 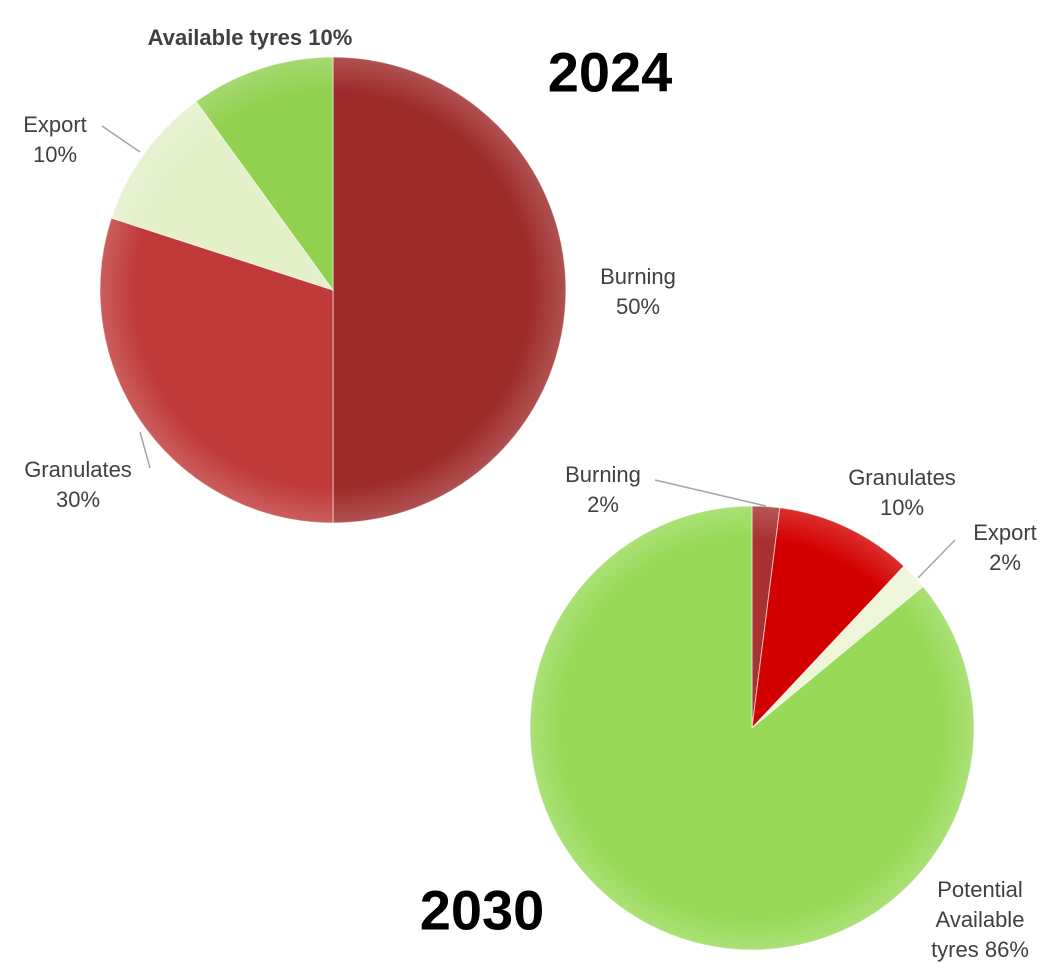 What do you see at coordinates (1006, 949) in the screenshot?
I see `value-label: 86%` at bounding box center [1006, 949].